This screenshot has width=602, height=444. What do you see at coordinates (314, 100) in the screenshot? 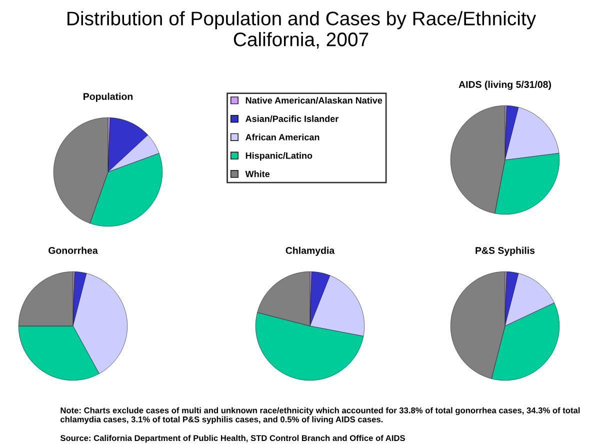
I see `legend-label: Native American/Alaskan Native` at bounding box center [314, 100].